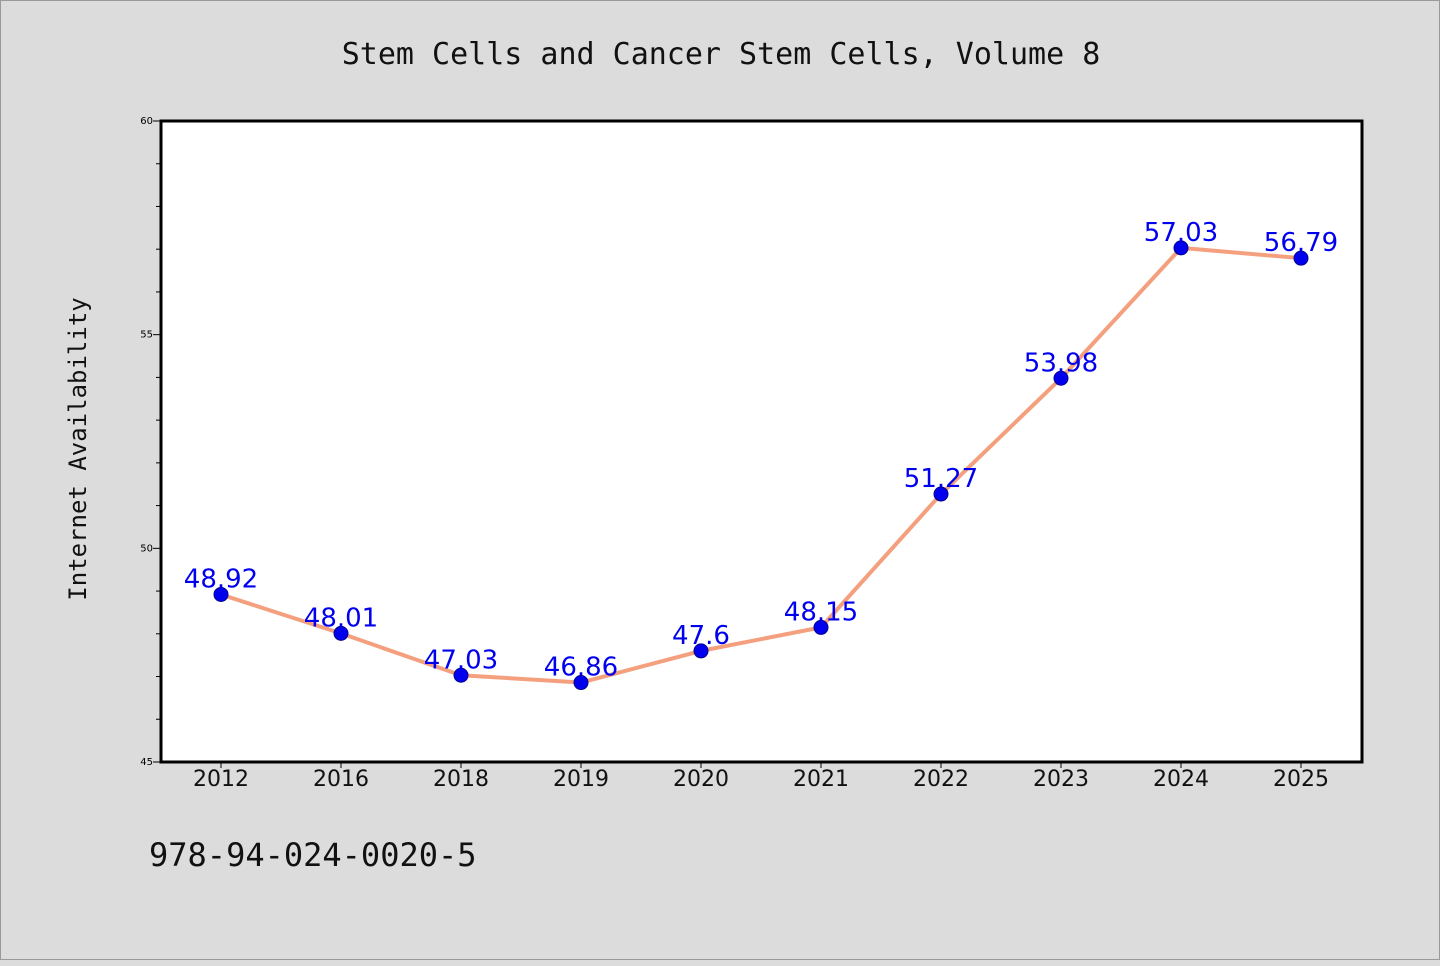  I want to click on x-tick-label: 2016, so click(341, 779).